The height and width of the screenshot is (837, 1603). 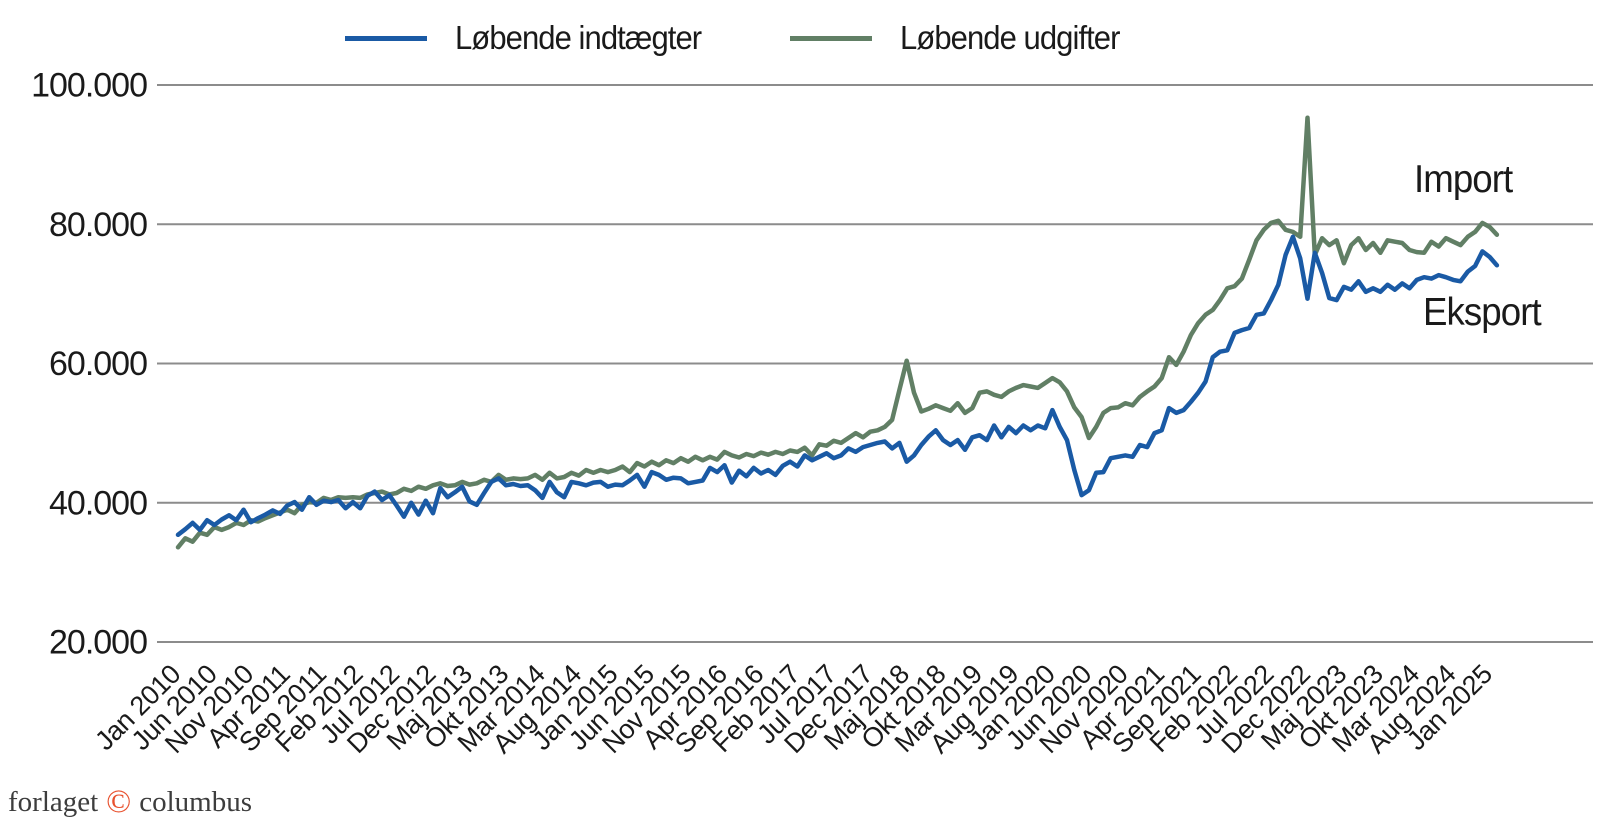 What do you see at coordinates (98, 225) in the screenshot?
I see `svg-text: 80.000` at bounding box center [98, 225].